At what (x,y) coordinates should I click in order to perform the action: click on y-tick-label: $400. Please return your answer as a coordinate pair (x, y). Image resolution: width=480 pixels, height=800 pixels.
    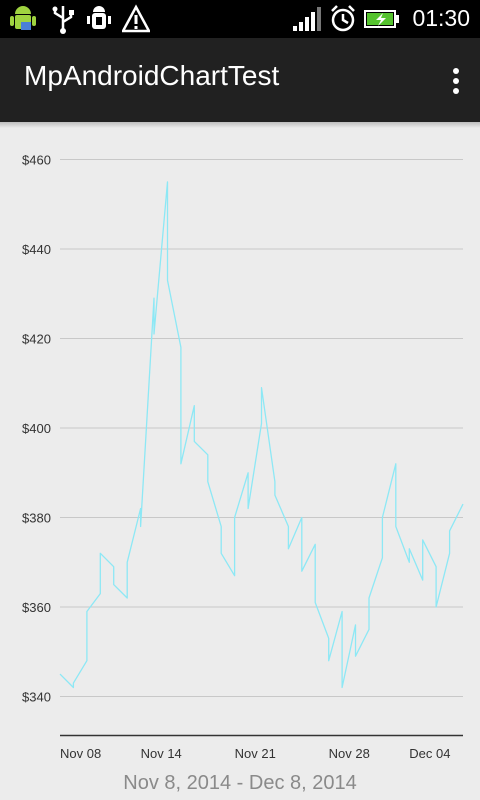
    Looking at the image, I should click on (36, 428).